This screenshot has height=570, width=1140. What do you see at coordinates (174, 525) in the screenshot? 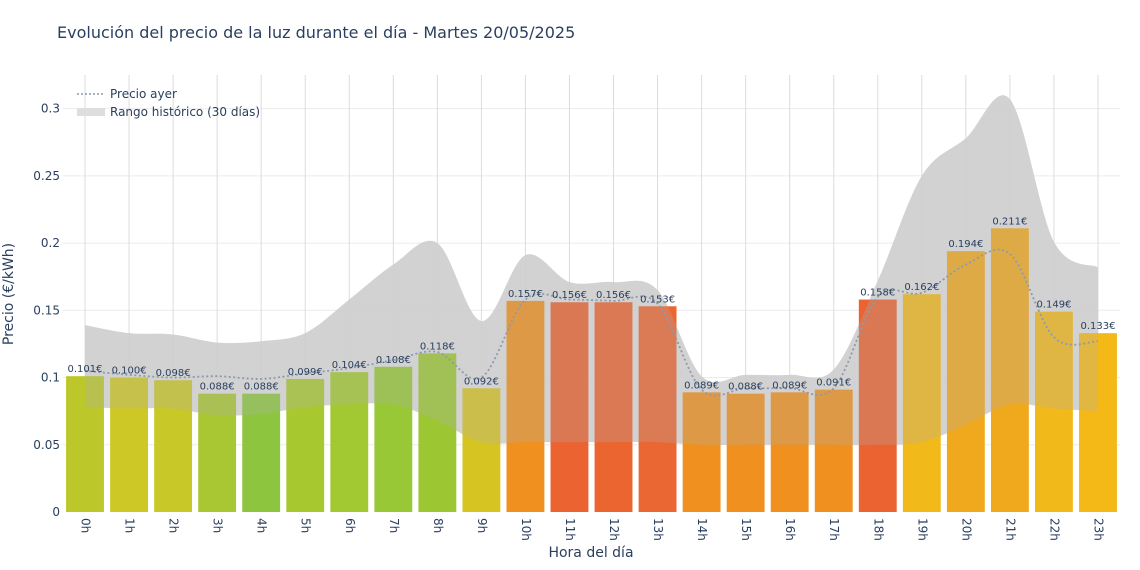
I see `x-tick-label: 2h` at bounding box center [174, 525].